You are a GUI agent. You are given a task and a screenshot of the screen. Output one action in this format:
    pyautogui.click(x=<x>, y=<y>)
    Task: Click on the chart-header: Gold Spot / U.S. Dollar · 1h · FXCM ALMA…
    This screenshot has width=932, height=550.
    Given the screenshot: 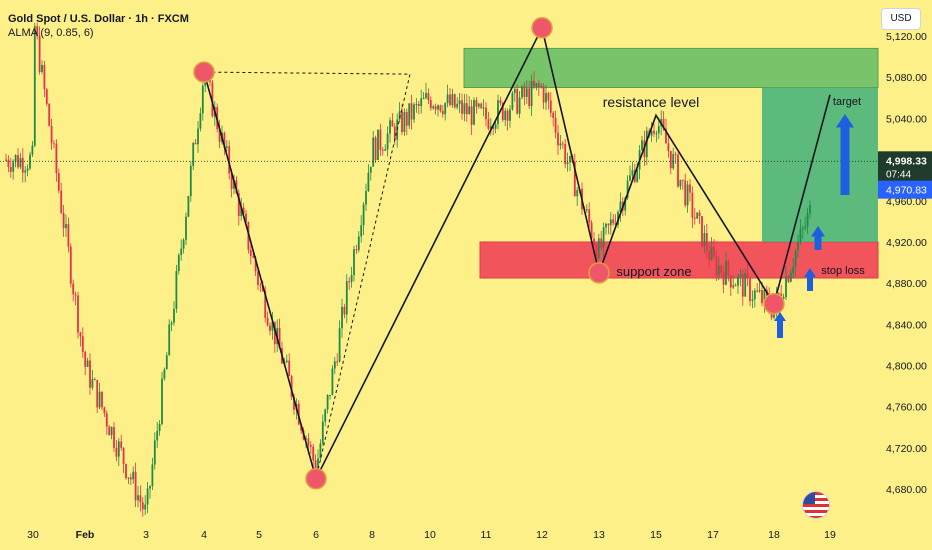 What is the action you would take?
    pyautogui.click(x=98, y=26)
    